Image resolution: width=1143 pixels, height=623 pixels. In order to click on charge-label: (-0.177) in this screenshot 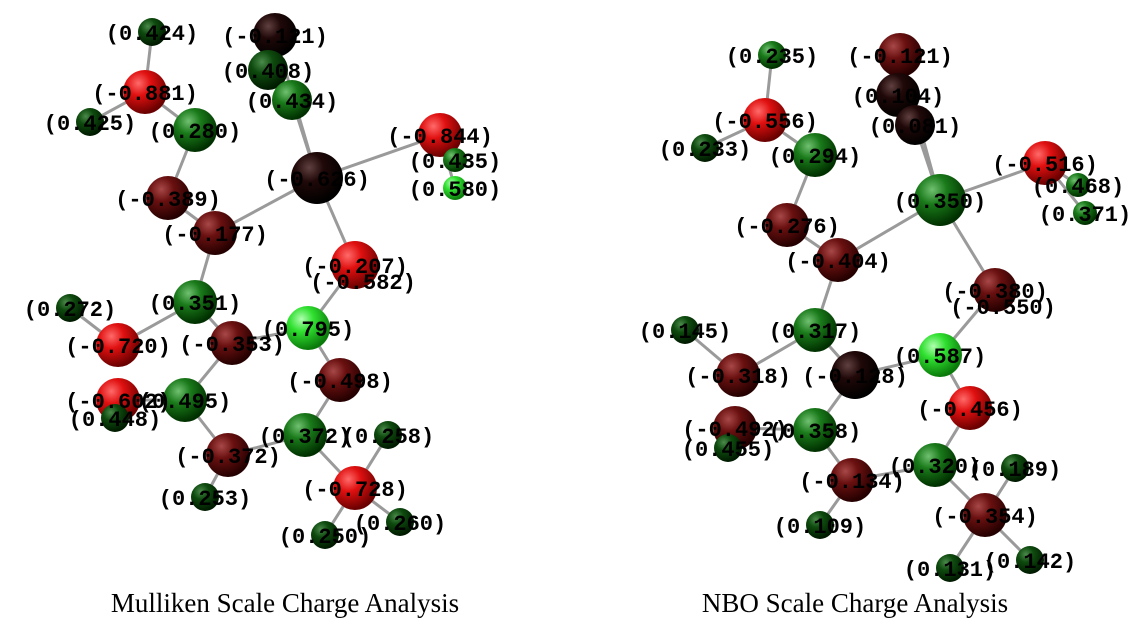, I will do `click(215, 235)`.